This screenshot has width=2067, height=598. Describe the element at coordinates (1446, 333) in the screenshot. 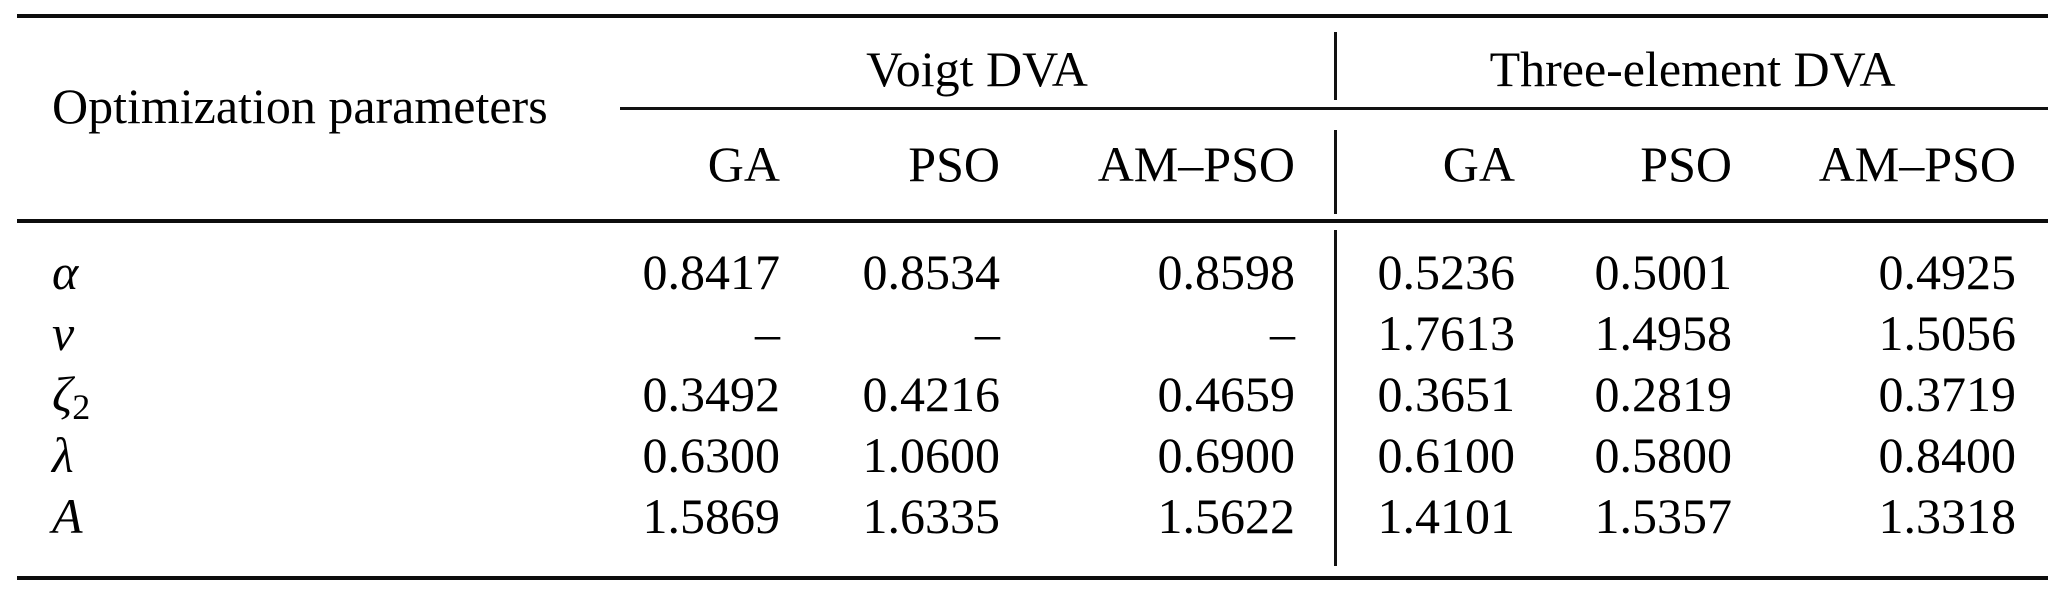

I see `value-cell: 1.7613` at that location.